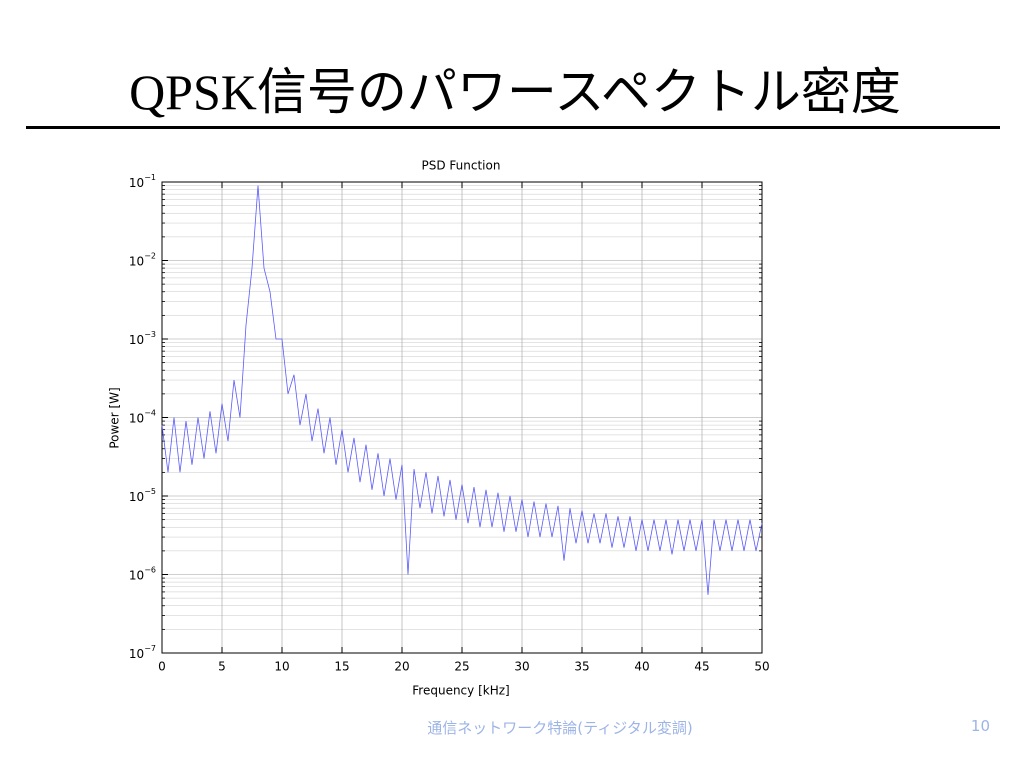 The height and width of the screenshot is (768, 1024). I want to click on y-tick-label: 10⁻⁵, so click(142, 495).